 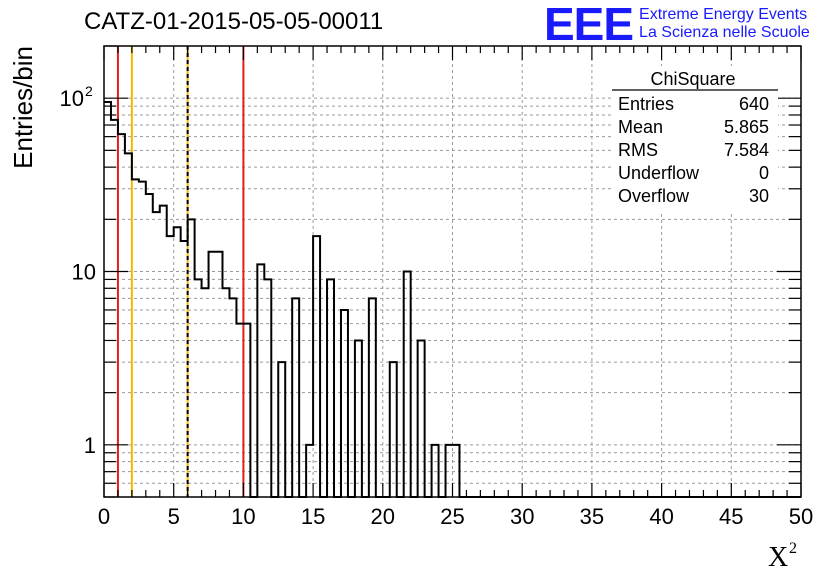 What do you see at coordinates (654, 196) in the screenshot?
I see `stats-label: Overflow` at bounding box center [654, 196].